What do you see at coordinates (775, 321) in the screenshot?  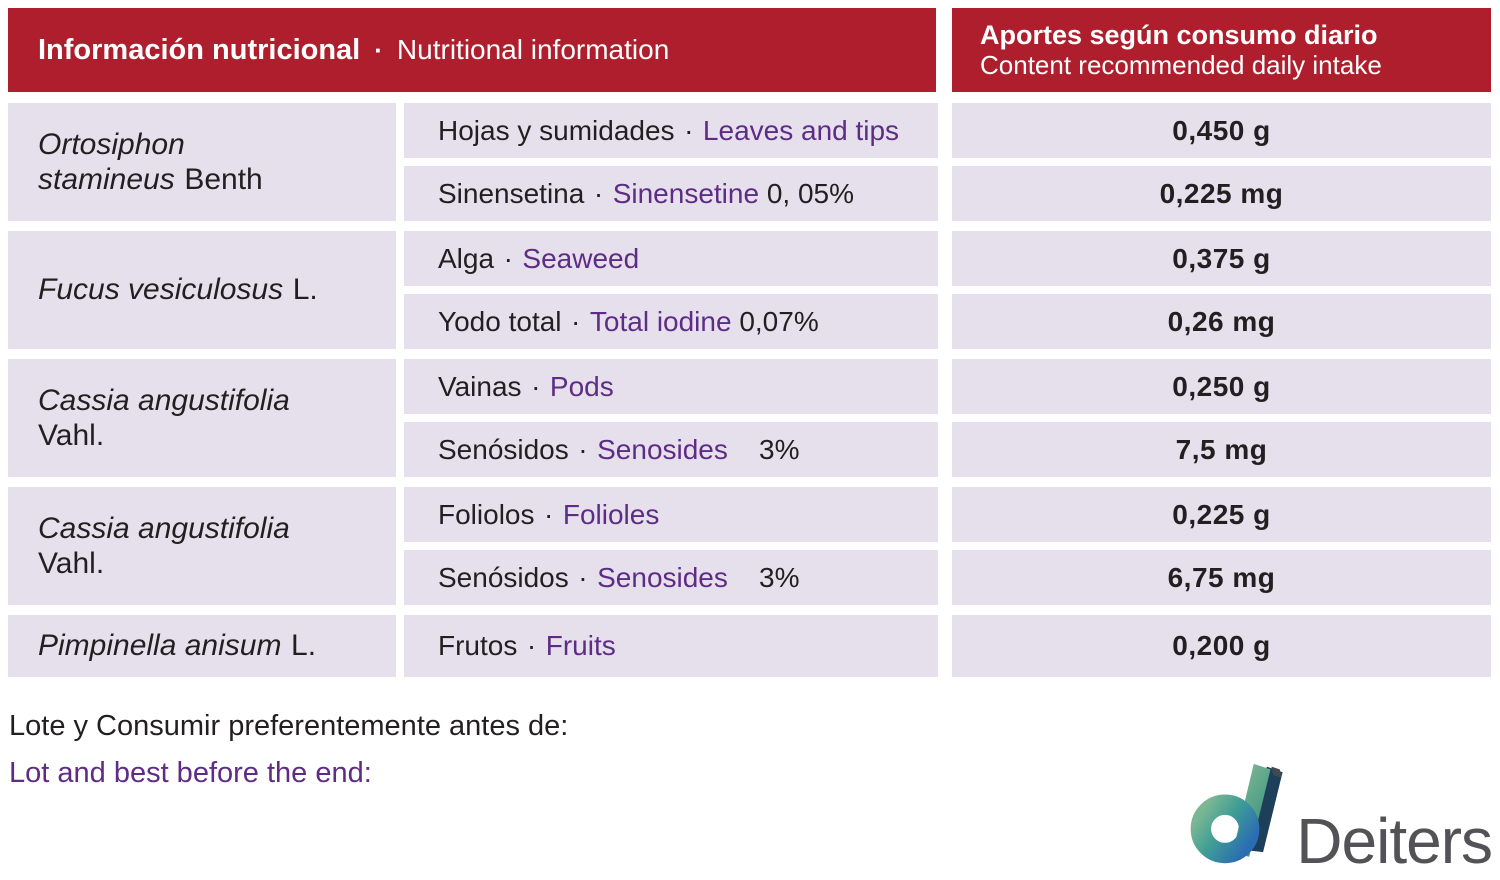 I see `part-extra: 0,07%` at bounding box center [775, 321].